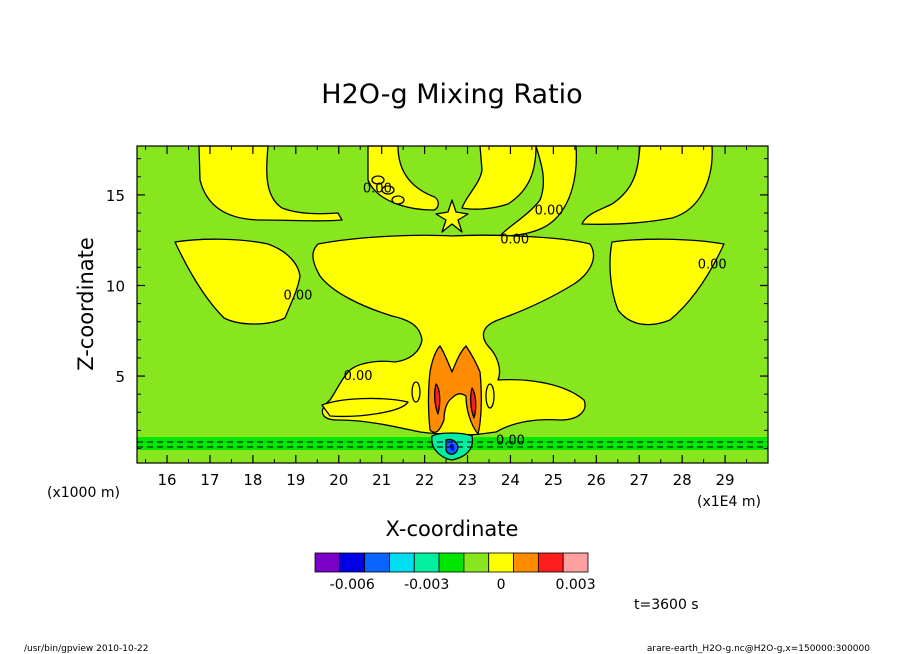 The image size is (904, 654). I want to click on region-upper-left, so click(270, 183).